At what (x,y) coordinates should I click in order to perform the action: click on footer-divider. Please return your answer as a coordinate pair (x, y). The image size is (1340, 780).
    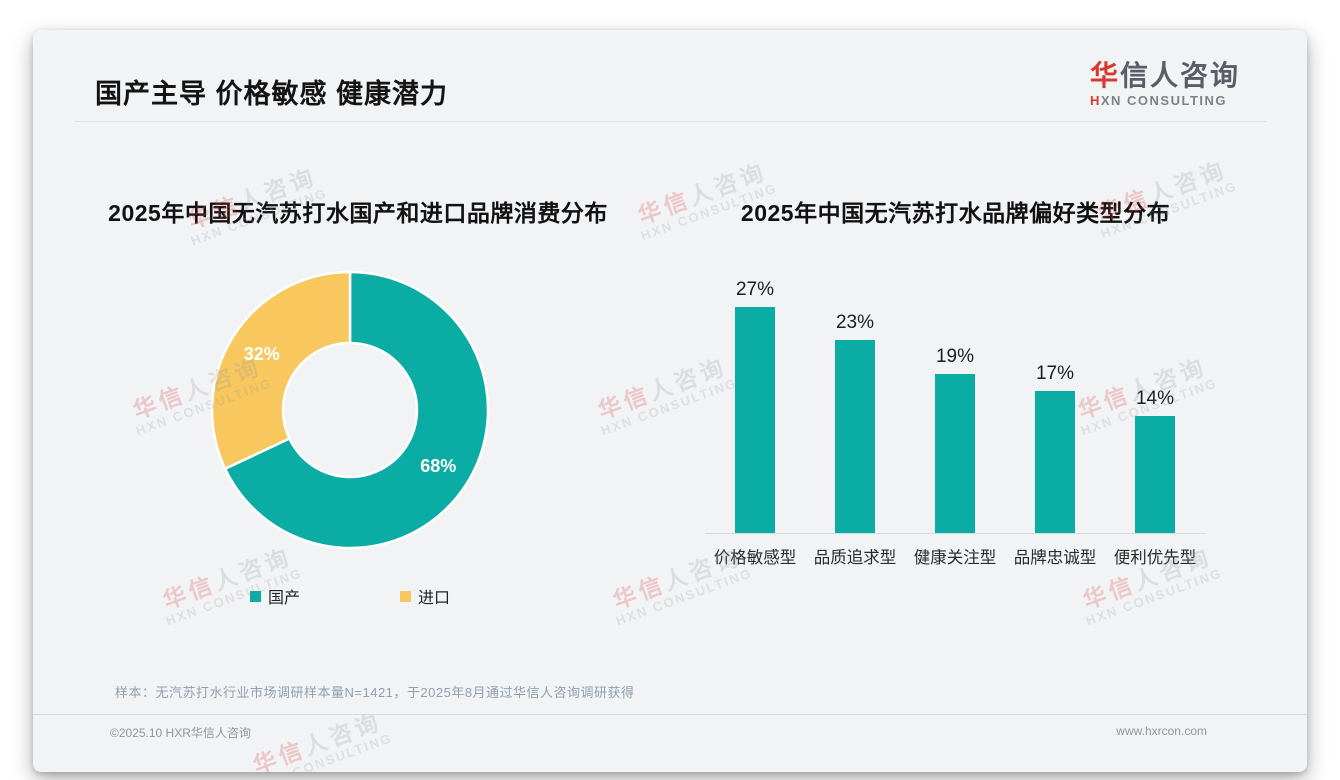
    Looking at the image, I should click on (670, 714).